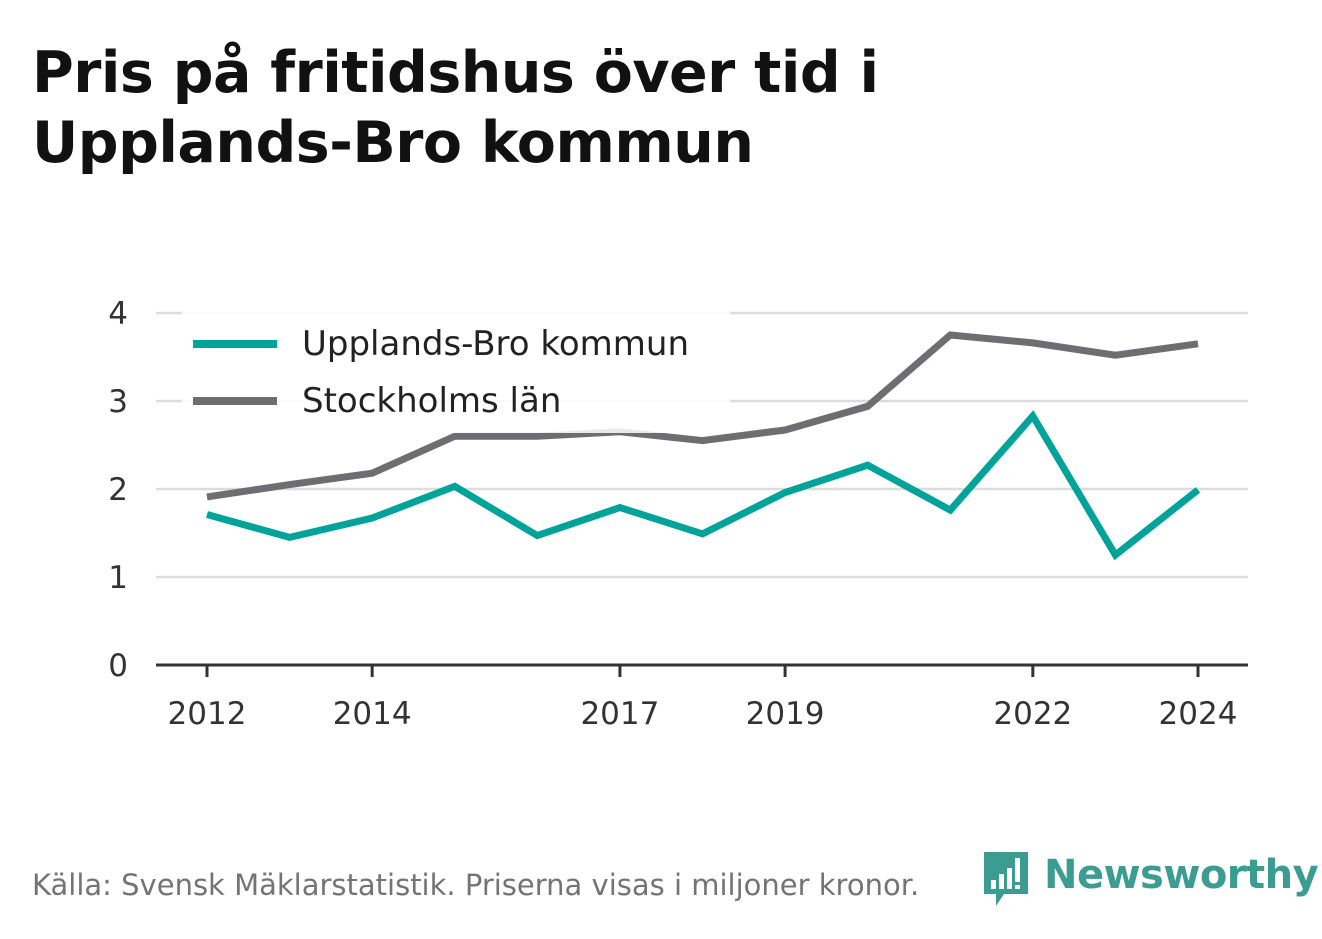  Describe the element at coordinates (619, 714) in the screenshot. I see `x-tick-label: 2017` at that location.